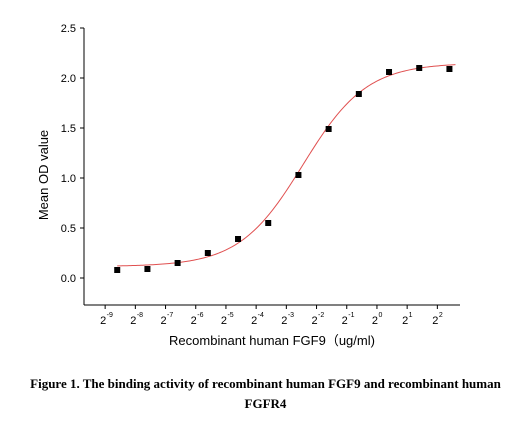  Describe the element at coordinates (230, 315) in the screenshot. I see `x-tick-exponent: -5` at that location.